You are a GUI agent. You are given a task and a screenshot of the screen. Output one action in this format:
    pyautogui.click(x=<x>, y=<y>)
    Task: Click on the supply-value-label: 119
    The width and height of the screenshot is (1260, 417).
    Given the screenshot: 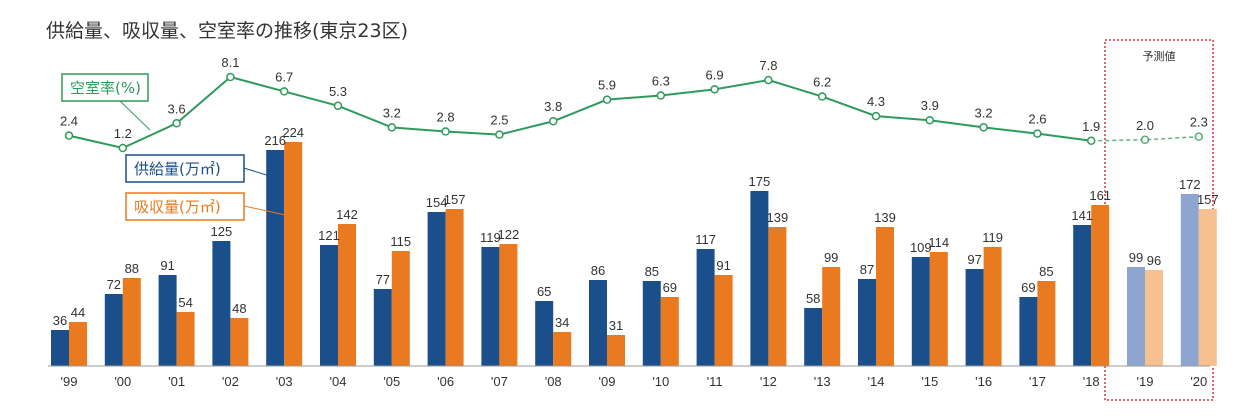 What is the action you would take?
    pyautogui.click(x=490, y=237)
    